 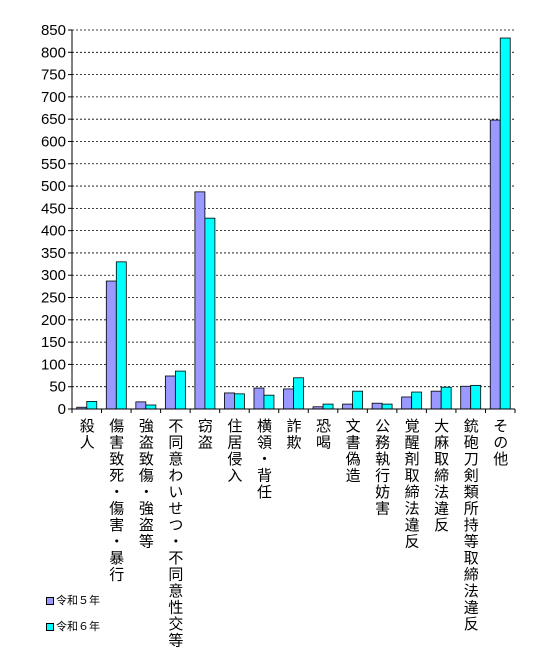 I want to click on y-tick-label: 850, so click(x=53, y=30).